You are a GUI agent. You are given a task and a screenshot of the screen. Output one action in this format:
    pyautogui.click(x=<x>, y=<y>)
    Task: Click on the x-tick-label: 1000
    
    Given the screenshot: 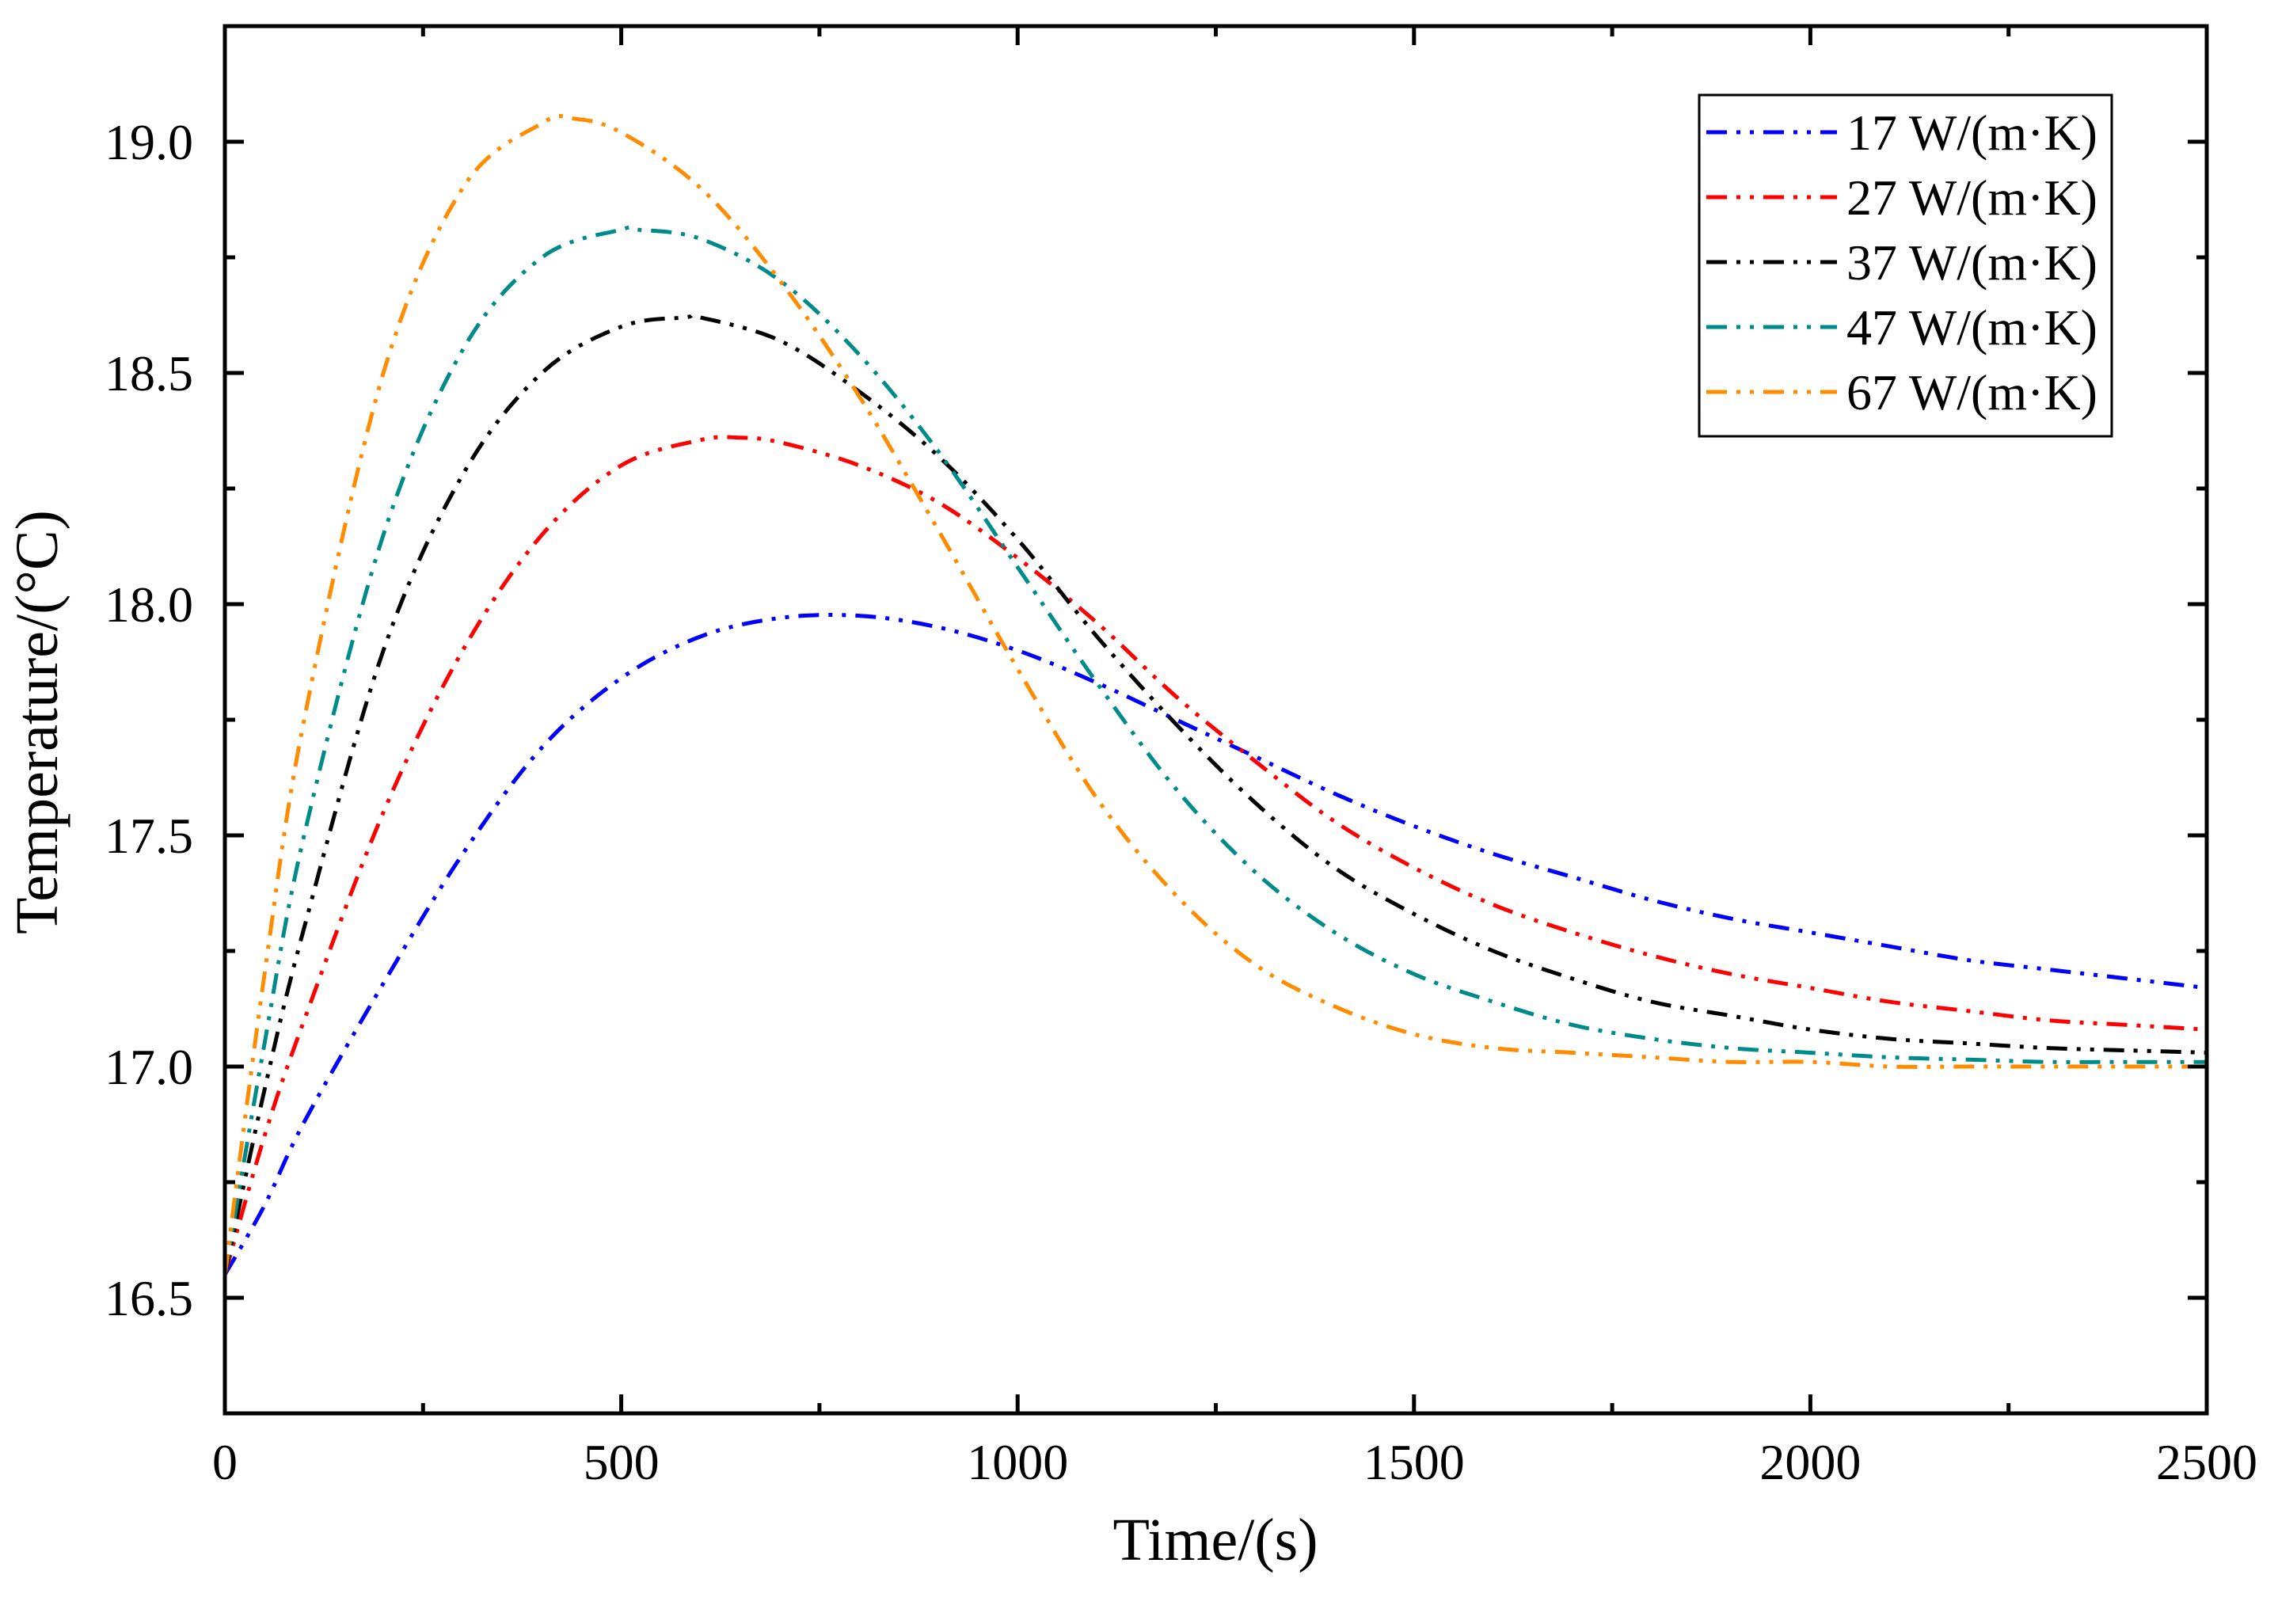 What is the action you would take?
    pyautogui.click(x=1018, y=1462)
    